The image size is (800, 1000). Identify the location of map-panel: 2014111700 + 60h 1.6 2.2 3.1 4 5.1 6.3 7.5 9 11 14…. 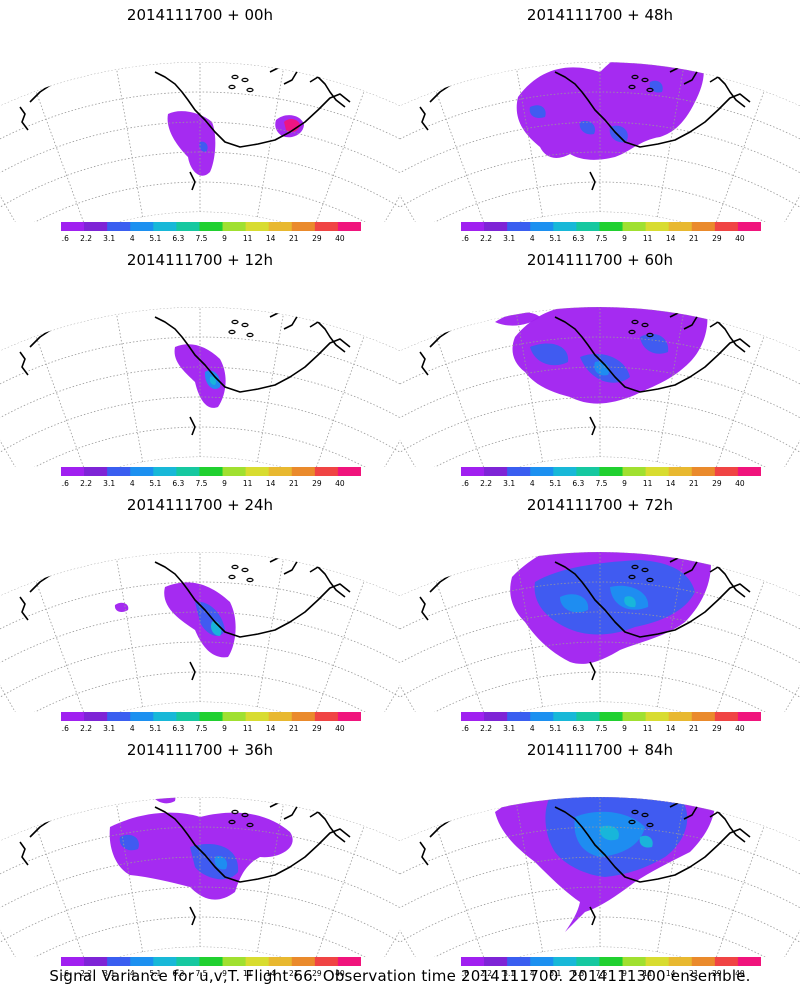
(600, 367).